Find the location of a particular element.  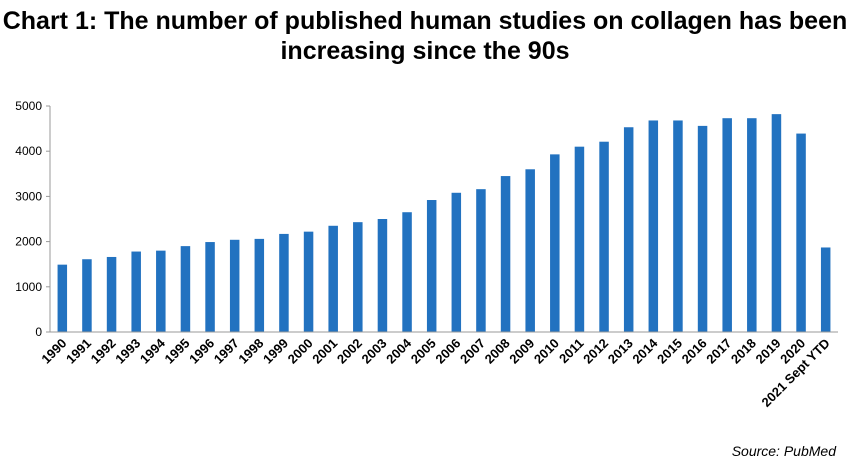

x-tick-label: 1999 is located at coordinates (275, 351).